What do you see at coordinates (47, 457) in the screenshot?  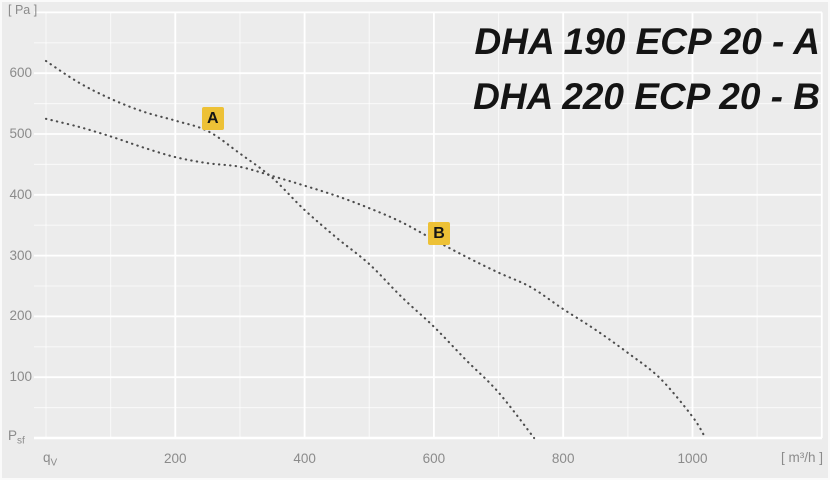 I see `qv-base: q` at bounding box center [47, 457].